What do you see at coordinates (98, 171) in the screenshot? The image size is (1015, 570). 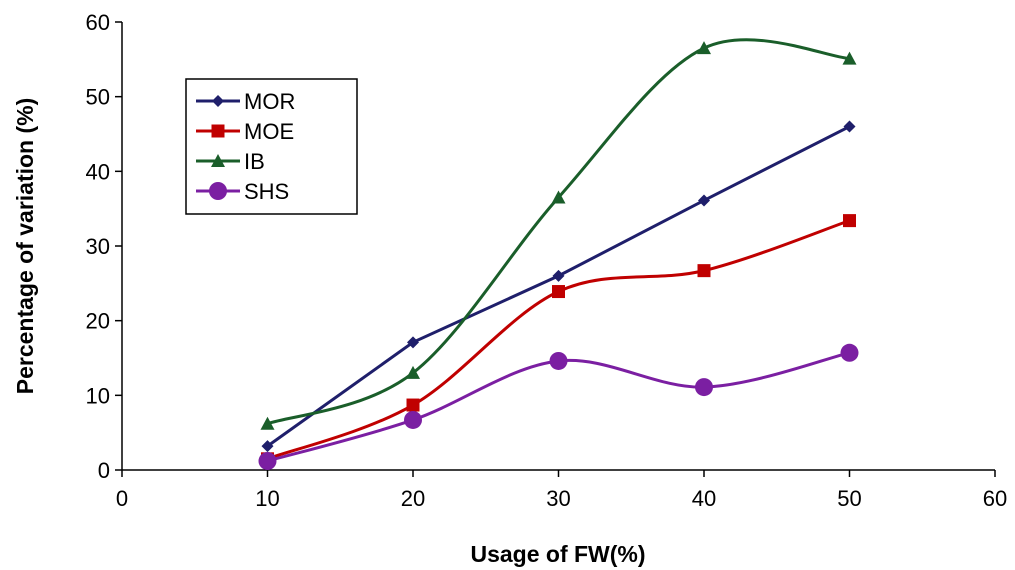 I see `y-tick-label: 40` at bounding box center [98, 171].